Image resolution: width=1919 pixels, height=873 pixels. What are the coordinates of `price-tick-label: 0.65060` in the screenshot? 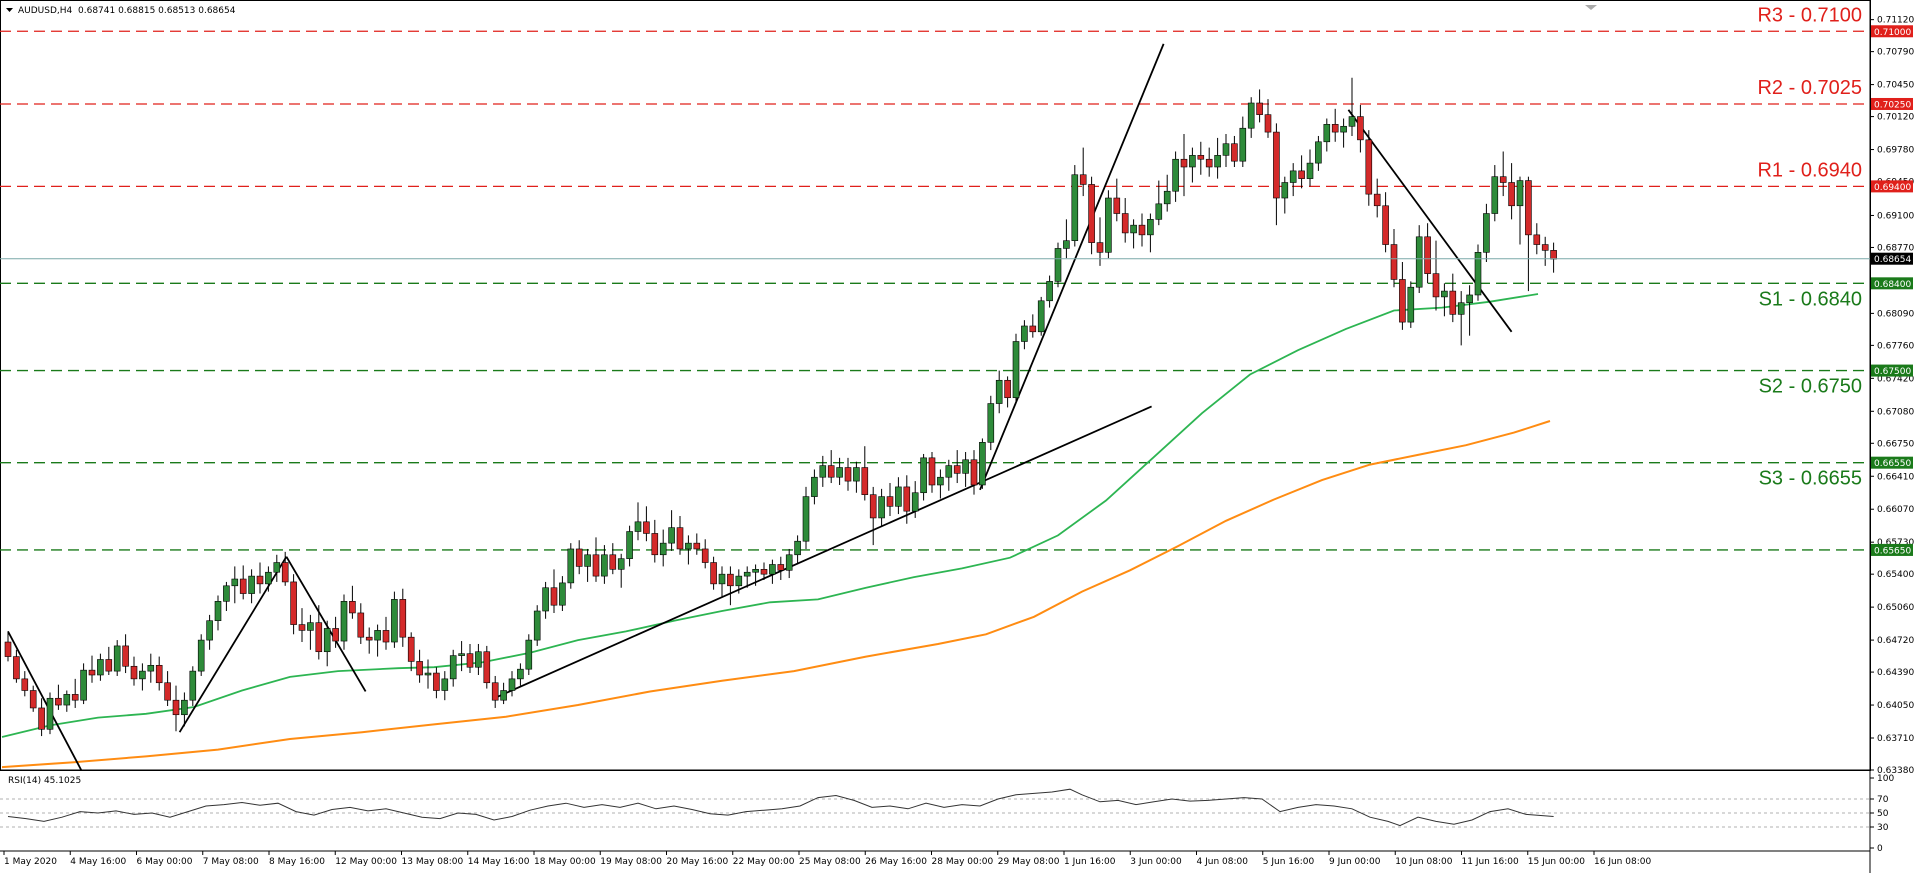 It's located at (1895, 608).